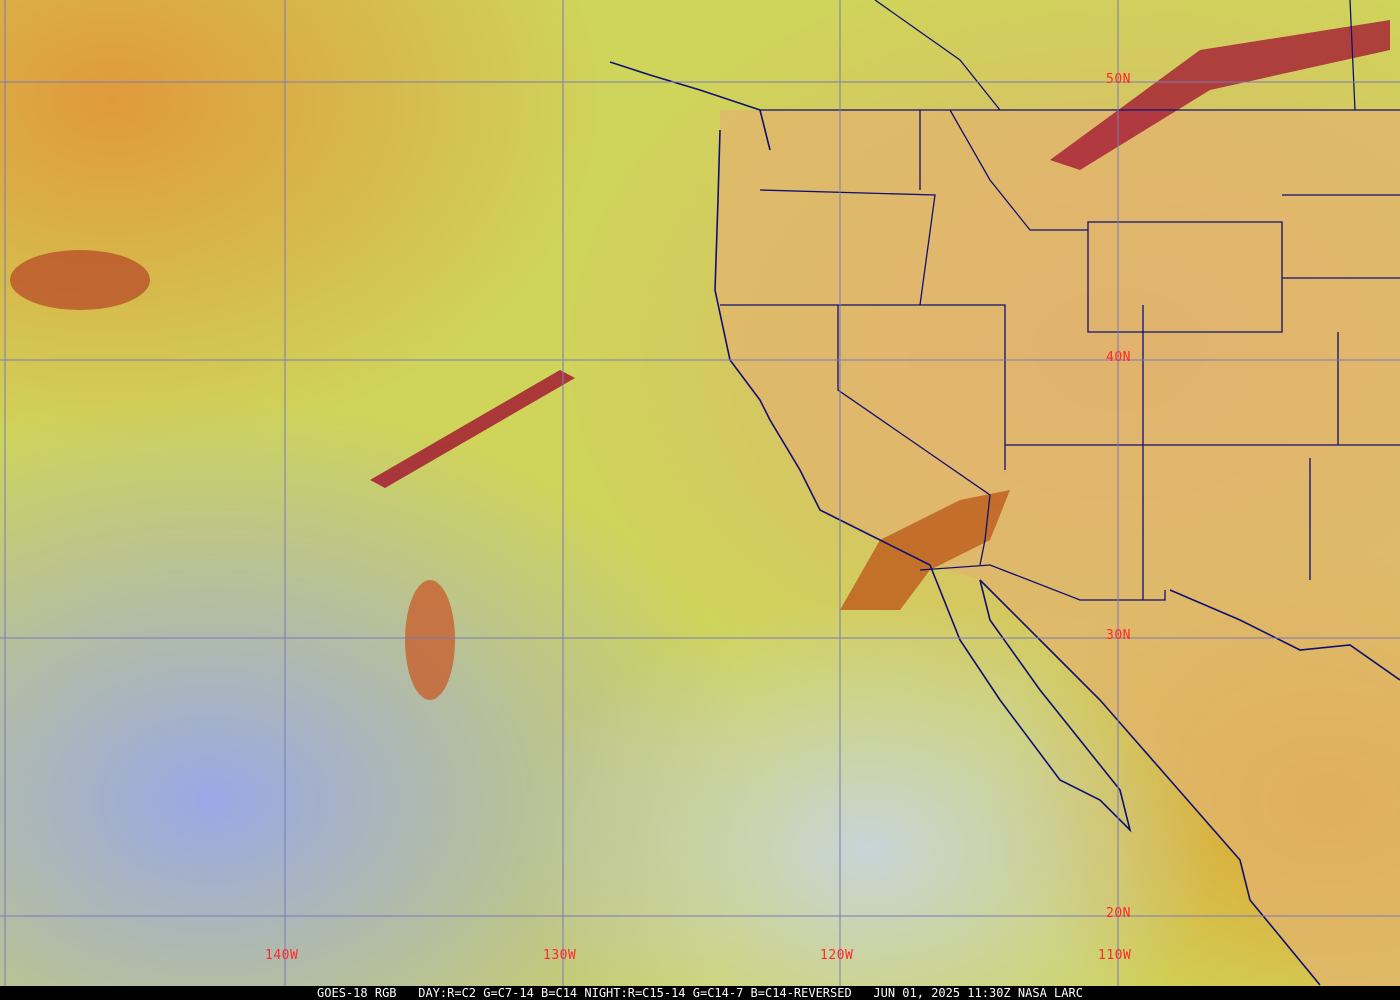 Image resolution: width=1400 pixels, height=1000 pixels. I want to click on lon-label-120w: 120W, so click(837, 955).